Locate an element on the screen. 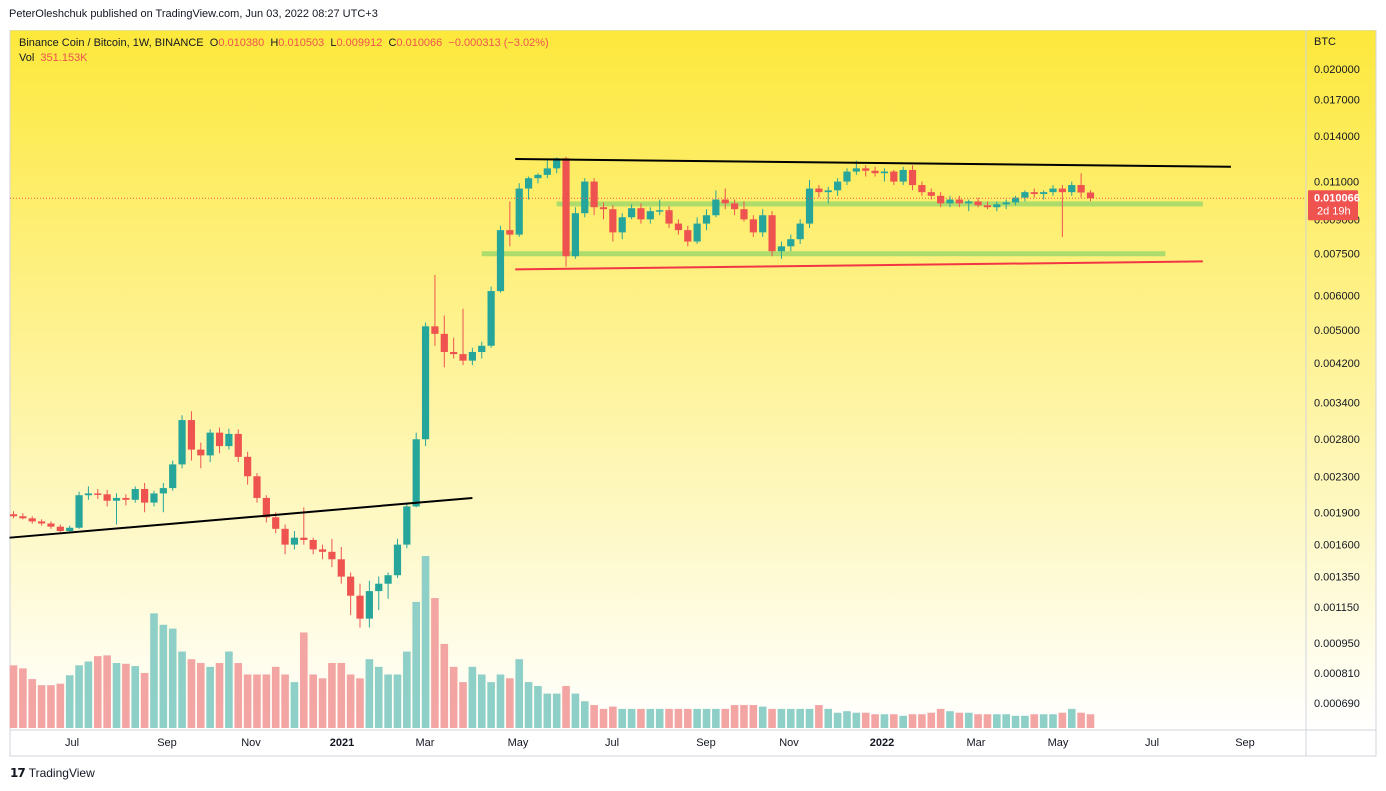 The image size is (1386, 791). high-label: H is located at coordinates (274, 43).